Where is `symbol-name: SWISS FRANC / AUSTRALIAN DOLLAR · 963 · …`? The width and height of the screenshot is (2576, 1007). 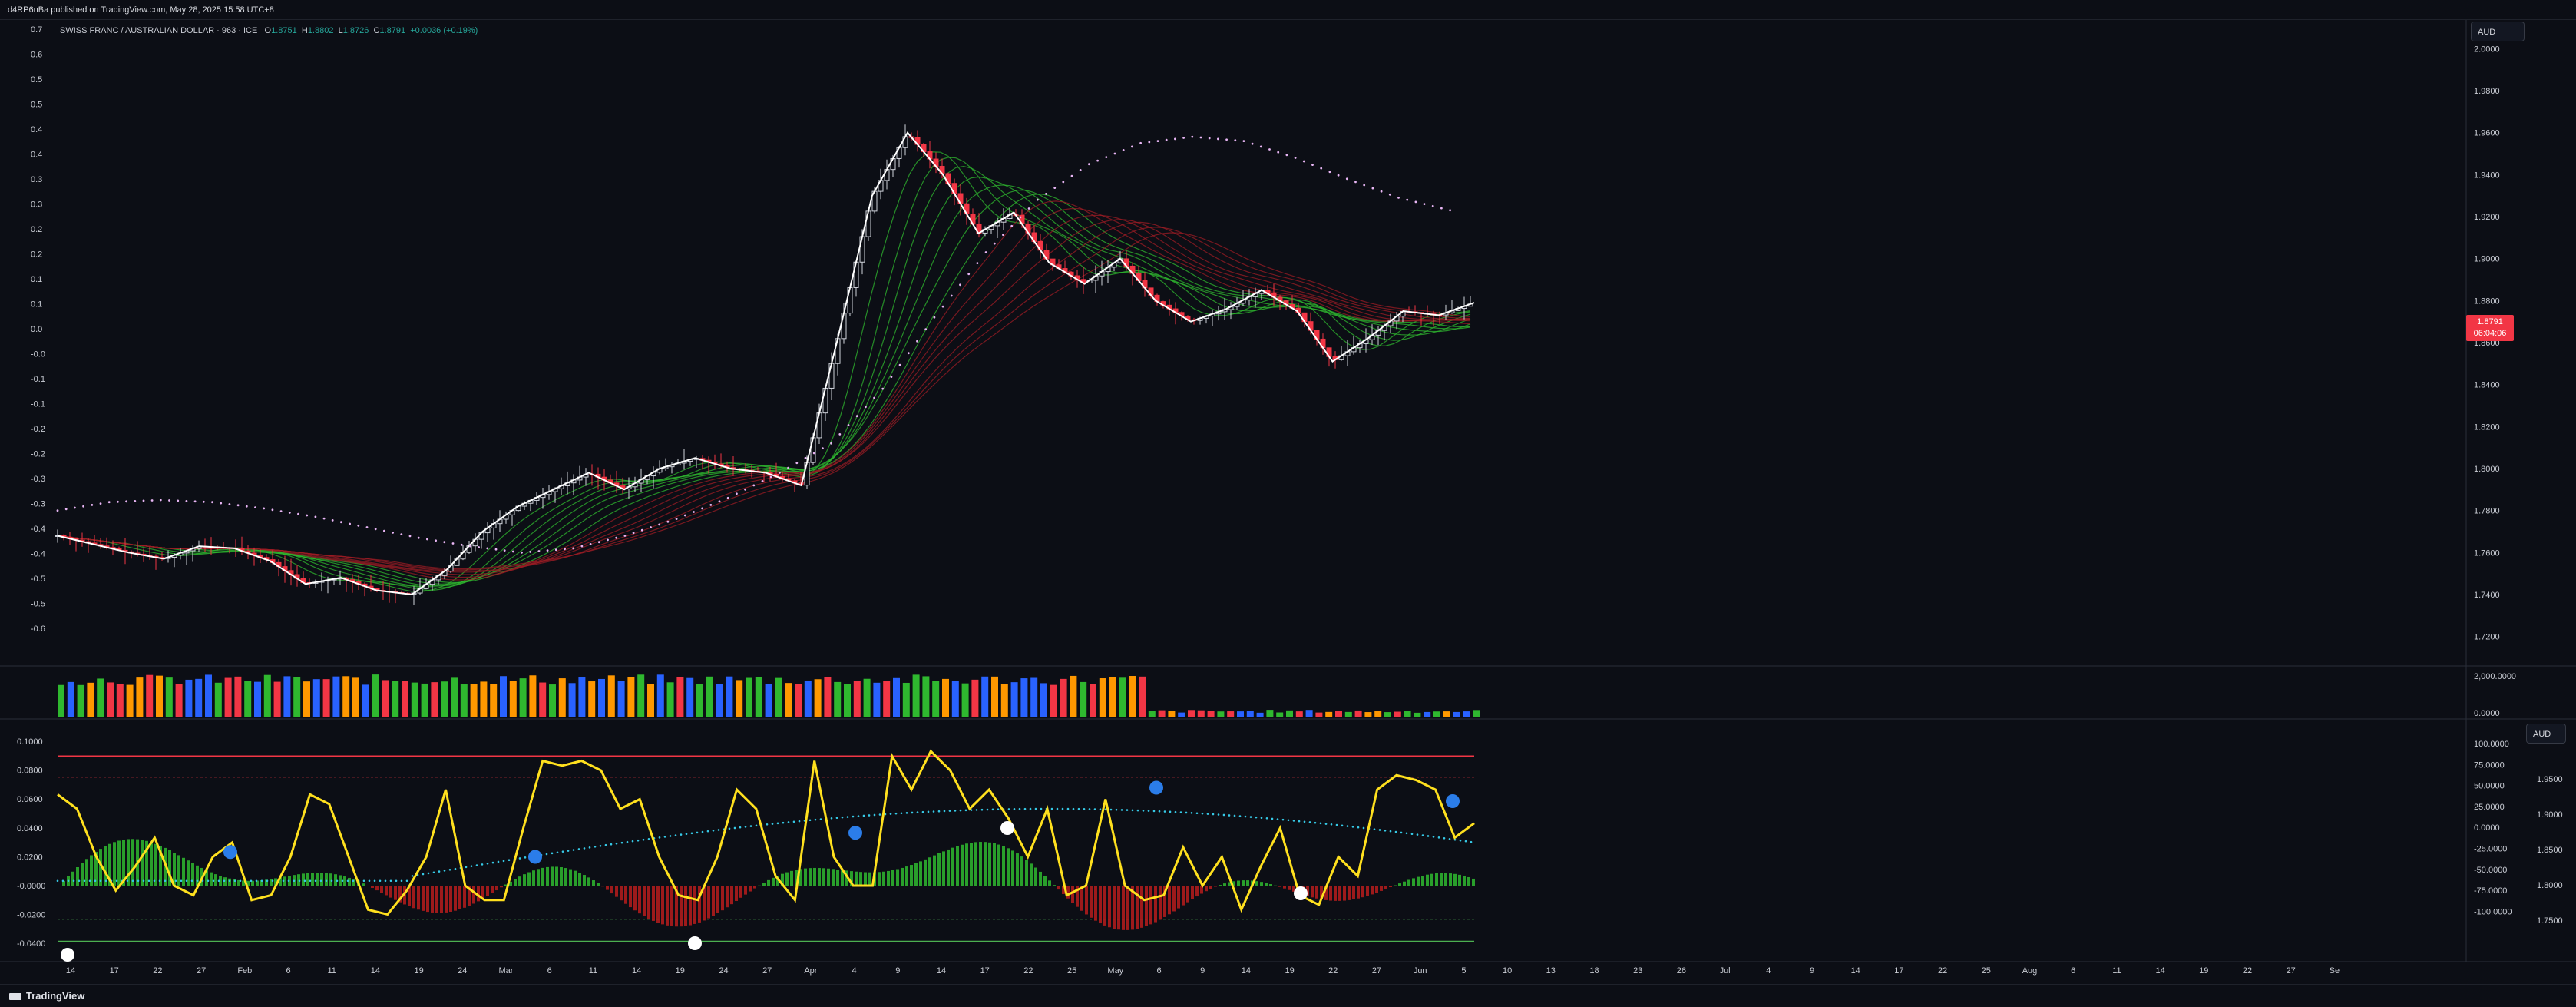 symbol-name: SWISS FRANC / AUSTRALIAN DOLLAR · 963 · … is located at coordinates (158, 30).